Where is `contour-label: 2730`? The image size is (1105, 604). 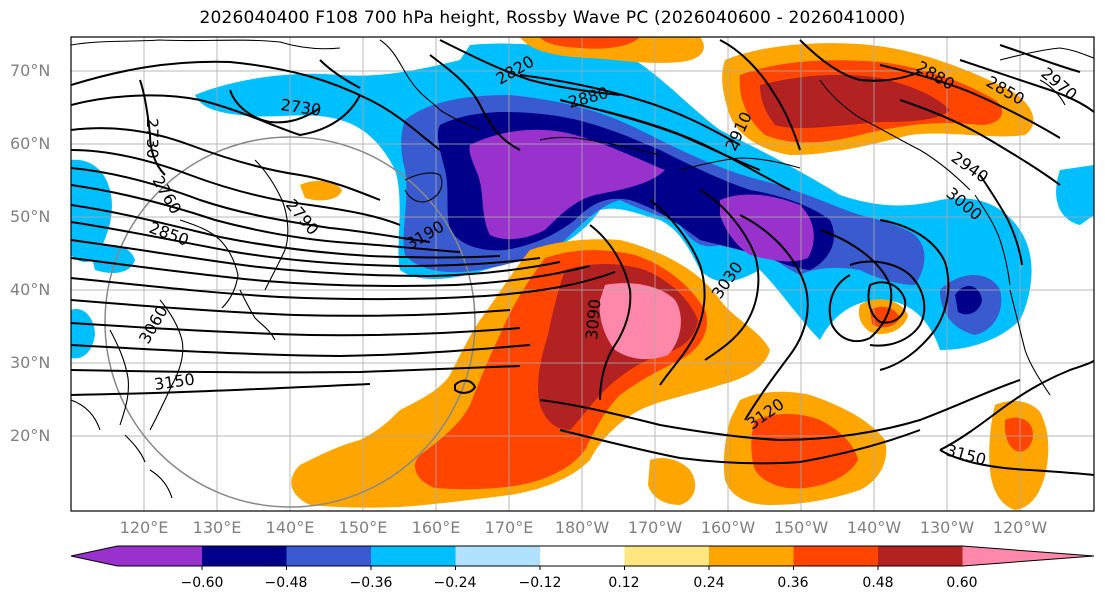 contour-label: 2730 is located at coordinates (152, 138).